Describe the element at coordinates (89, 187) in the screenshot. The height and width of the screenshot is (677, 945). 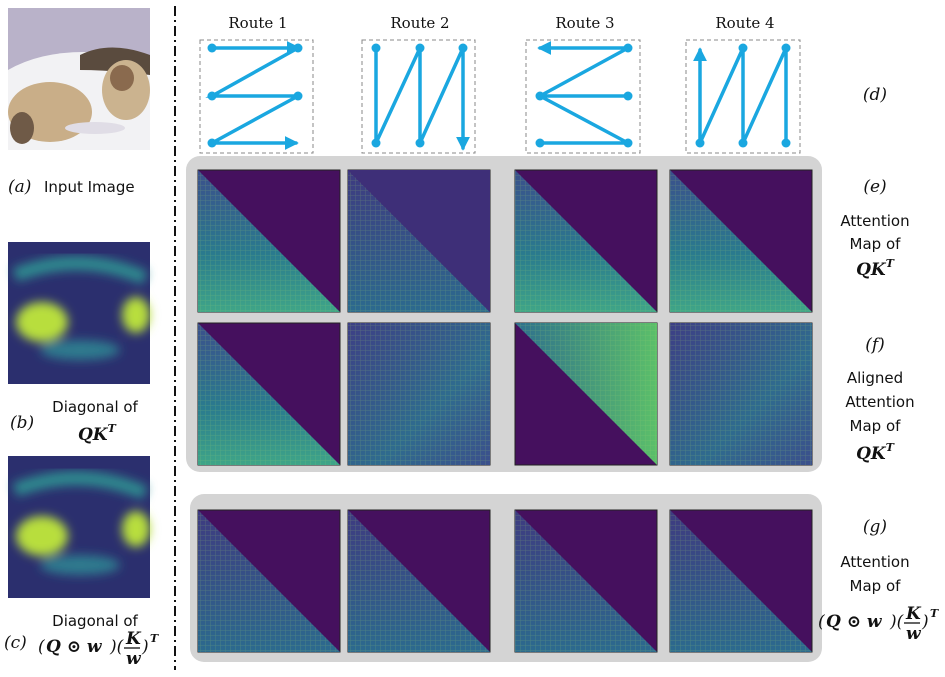
I see `label-text: Input Image` at that location.